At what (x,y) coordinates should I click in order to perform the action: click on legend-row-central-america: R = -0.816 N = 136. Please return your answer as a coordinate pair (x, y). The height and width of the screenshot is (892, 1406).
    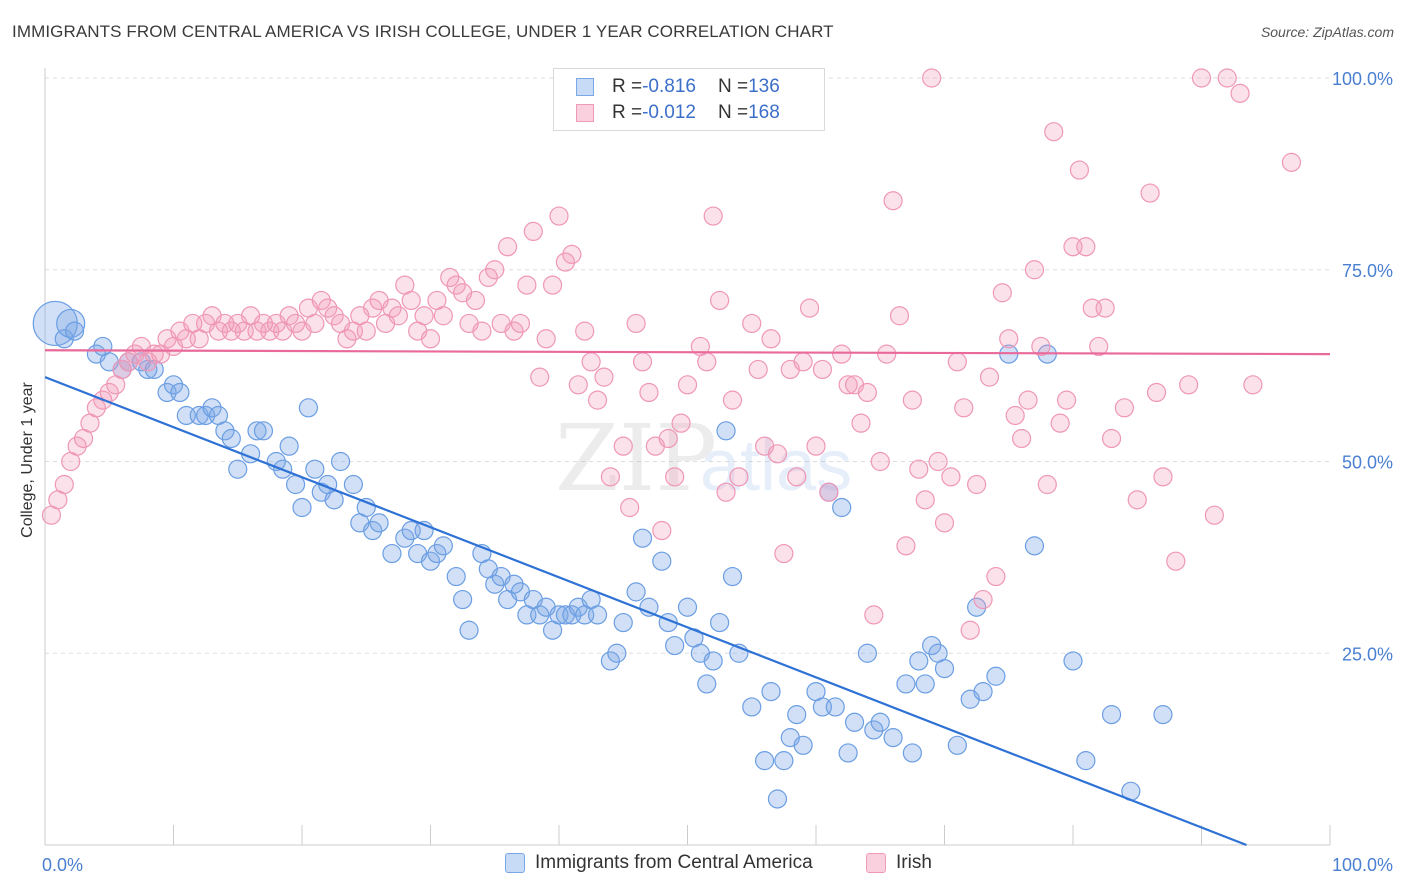
    Looking at the image, I should click on (678, 87).